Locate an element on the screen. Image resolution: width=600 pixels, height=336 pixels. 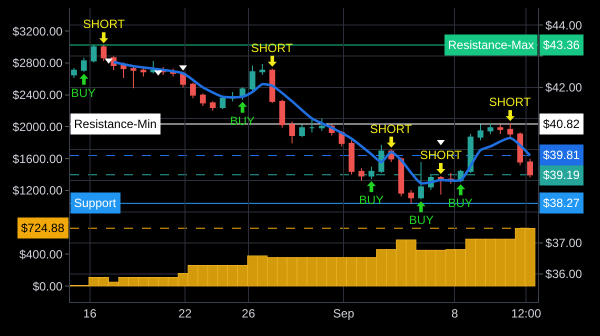
y-tick-label: $38.27 is located at coordinates (561, 203).